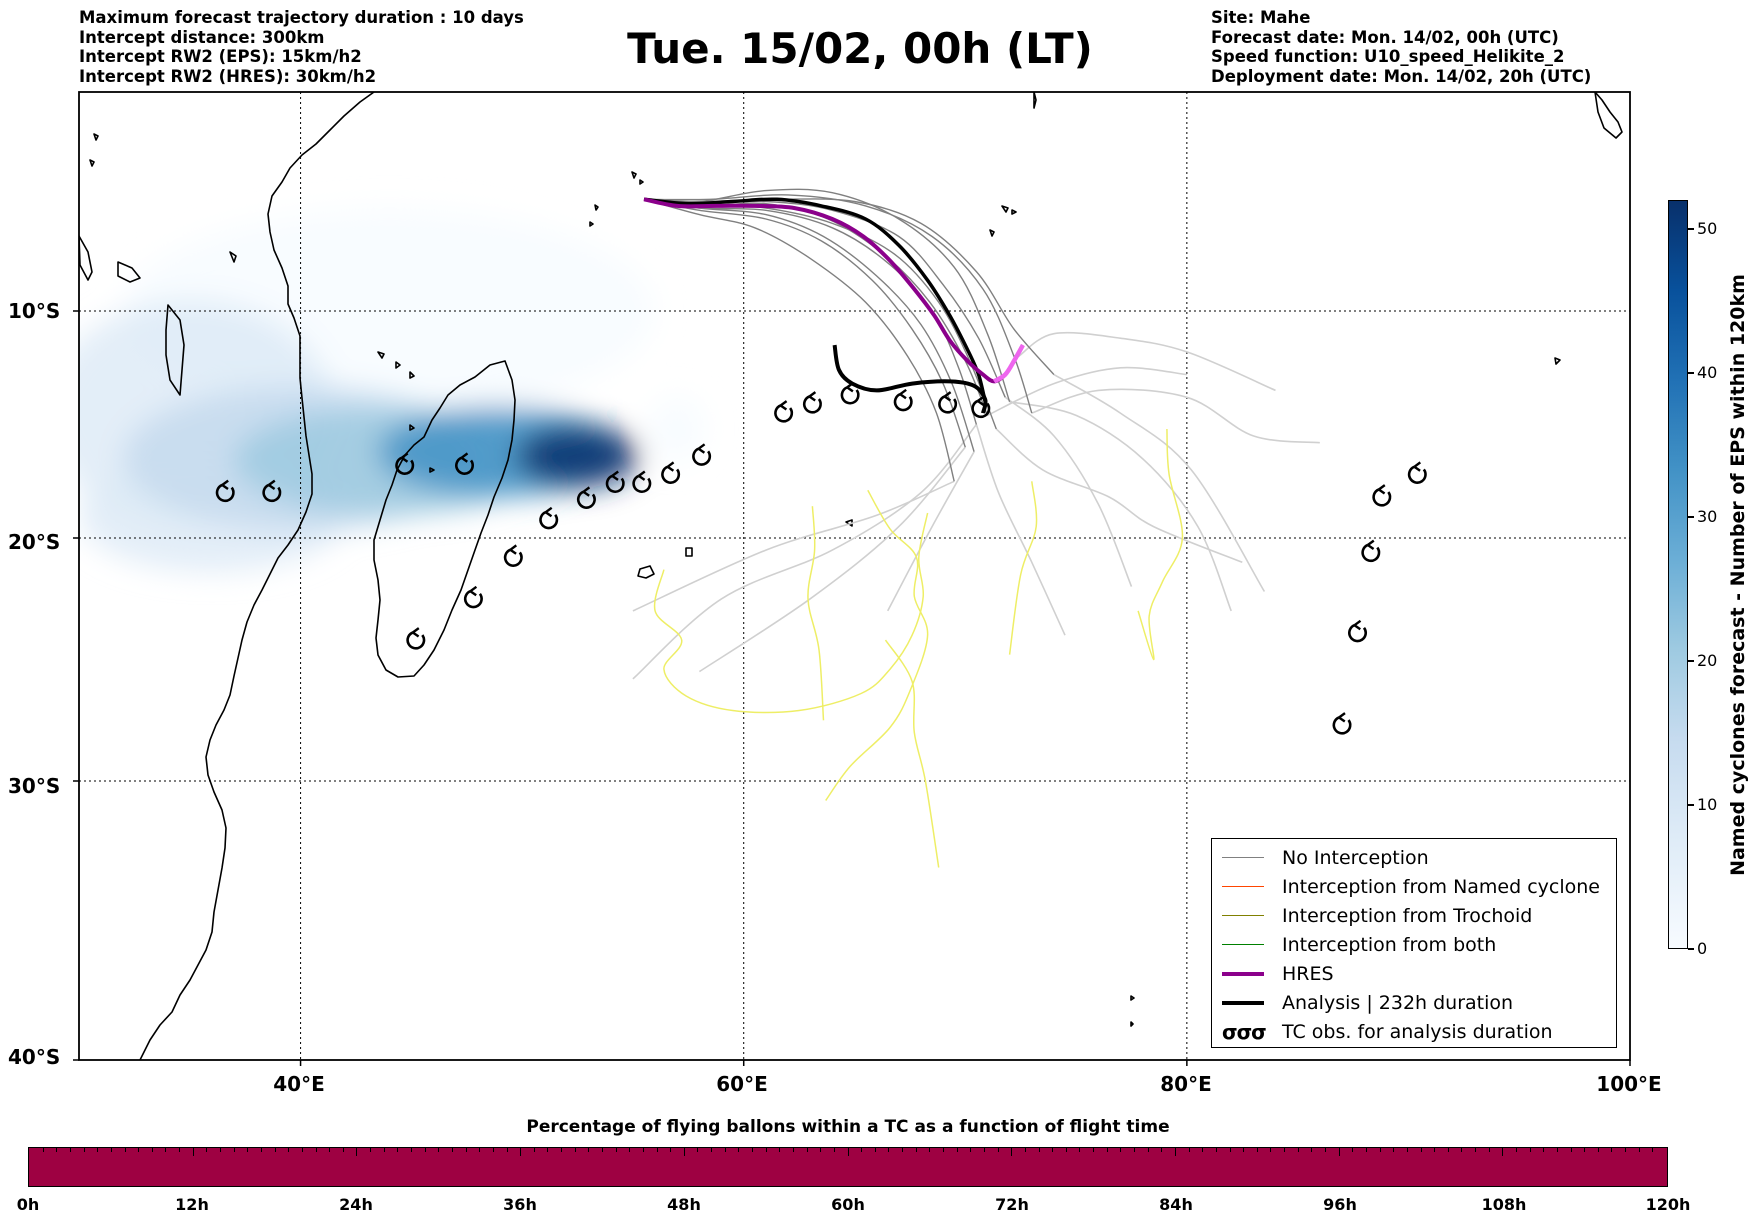  I want to click on legend-item-tc-obs: σσσ TC obs. for analysis duration, so click(1417, 1031).